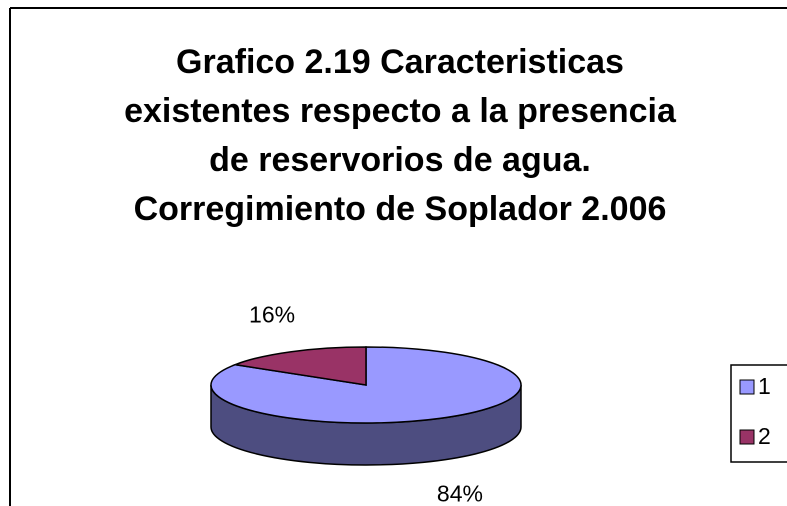  Describe the element at coordinates (299, 366) in the screenshot. I see `pie-slice` at that location.